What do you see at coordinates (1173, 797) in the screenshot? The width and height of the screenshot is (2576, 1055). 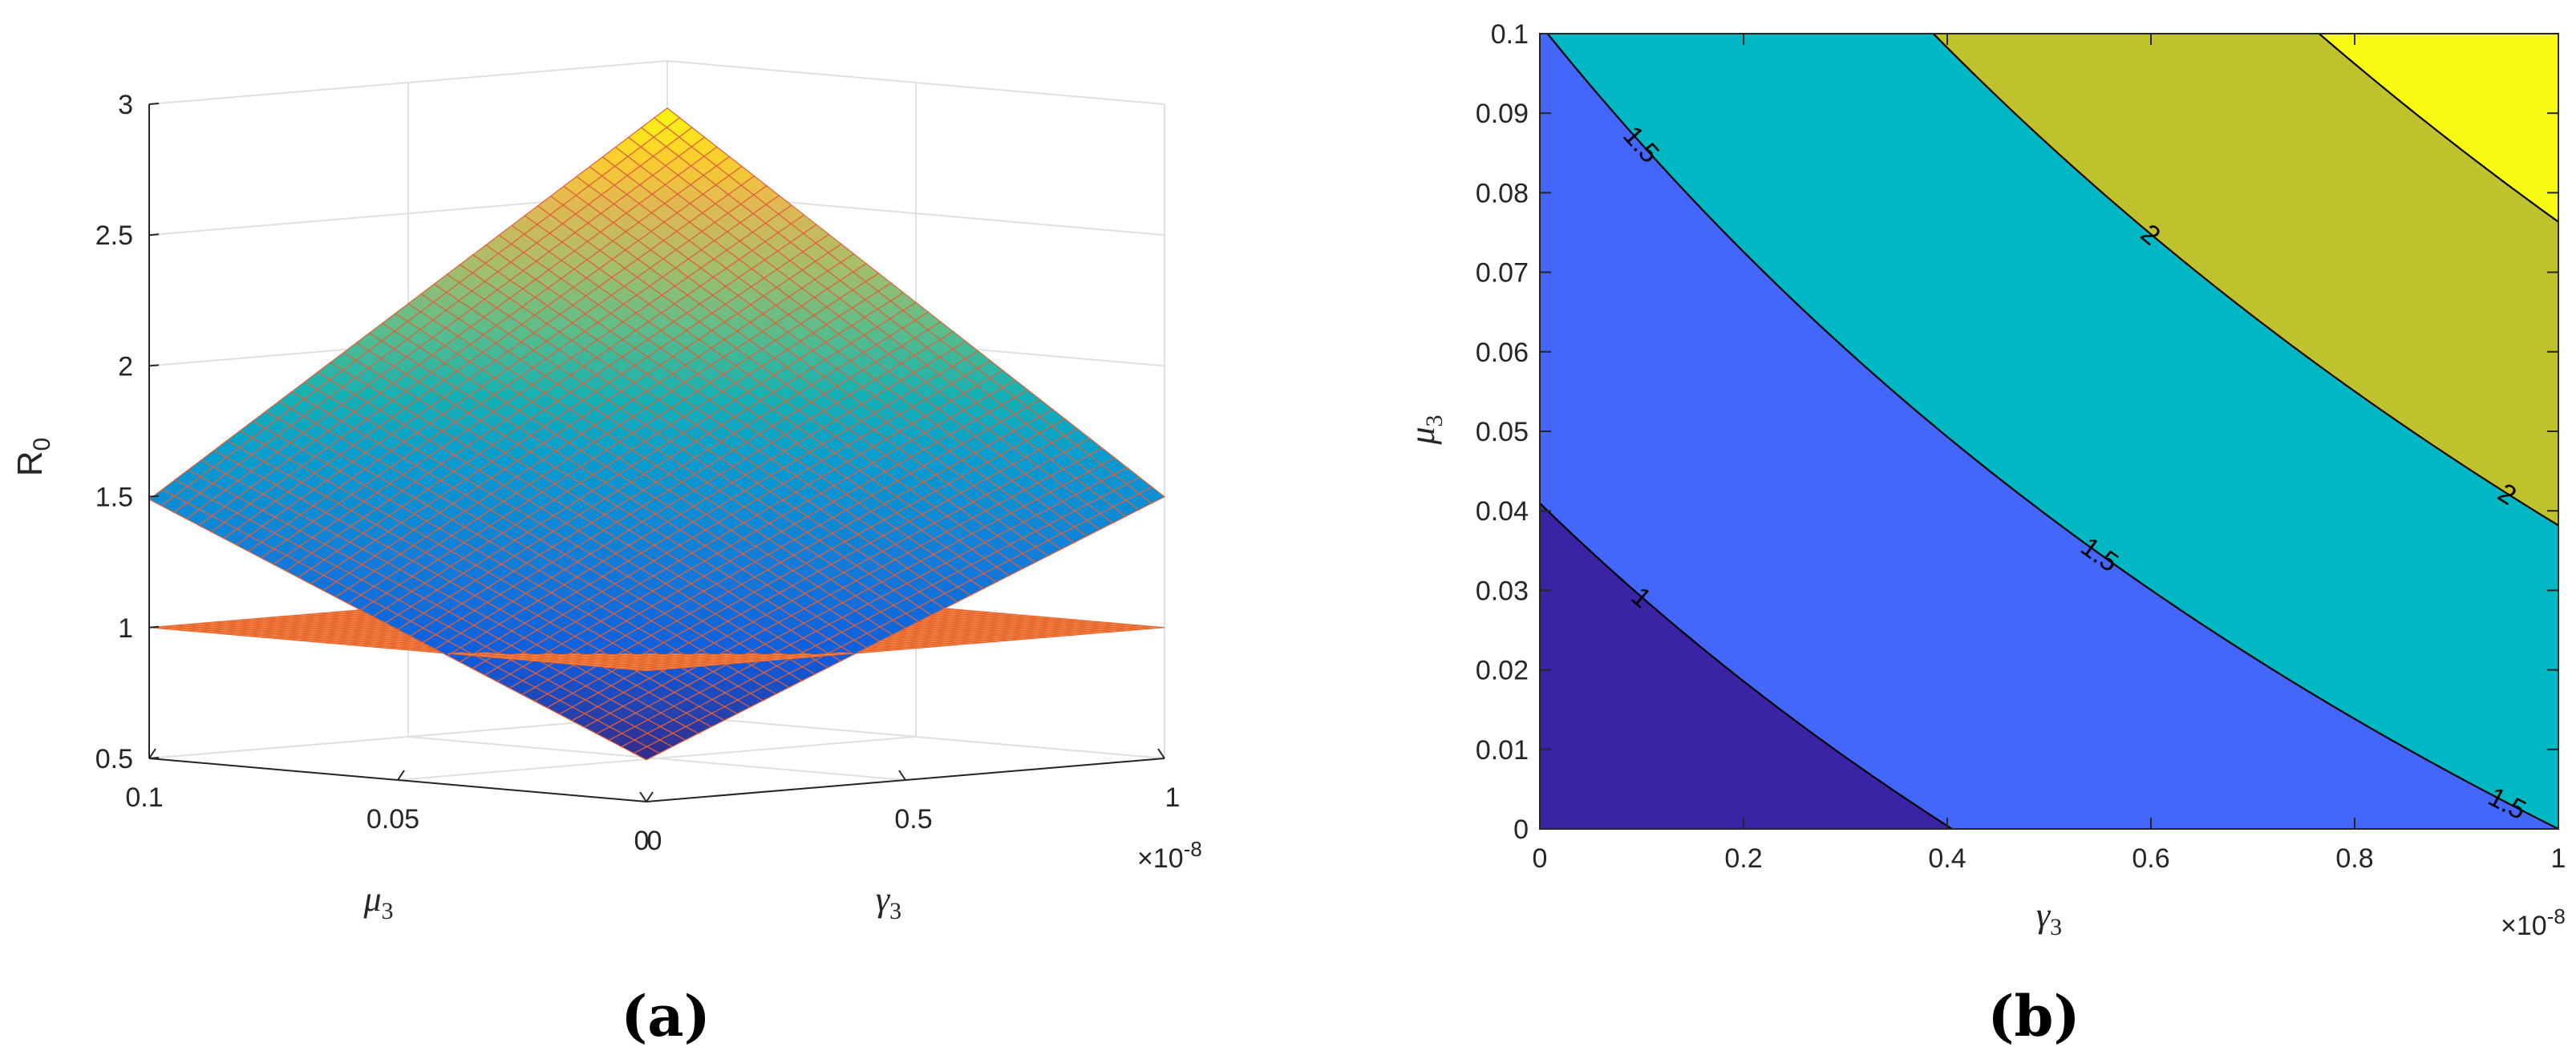 I see `gamma-tick-label: 1` at bounding box center [1173, 797].